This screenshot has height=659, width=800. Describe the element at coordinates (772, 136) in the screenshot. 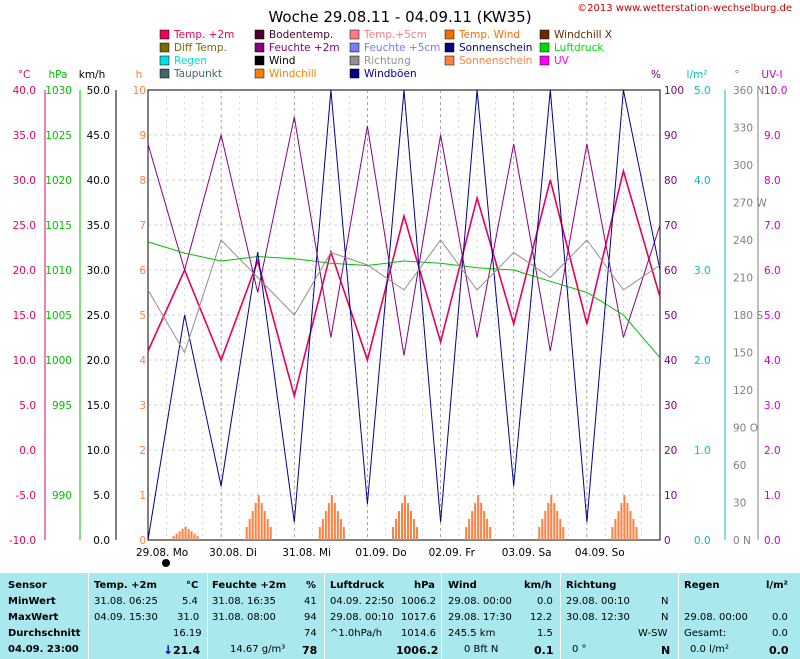

I see `uv-tick: 9.0` at that location.